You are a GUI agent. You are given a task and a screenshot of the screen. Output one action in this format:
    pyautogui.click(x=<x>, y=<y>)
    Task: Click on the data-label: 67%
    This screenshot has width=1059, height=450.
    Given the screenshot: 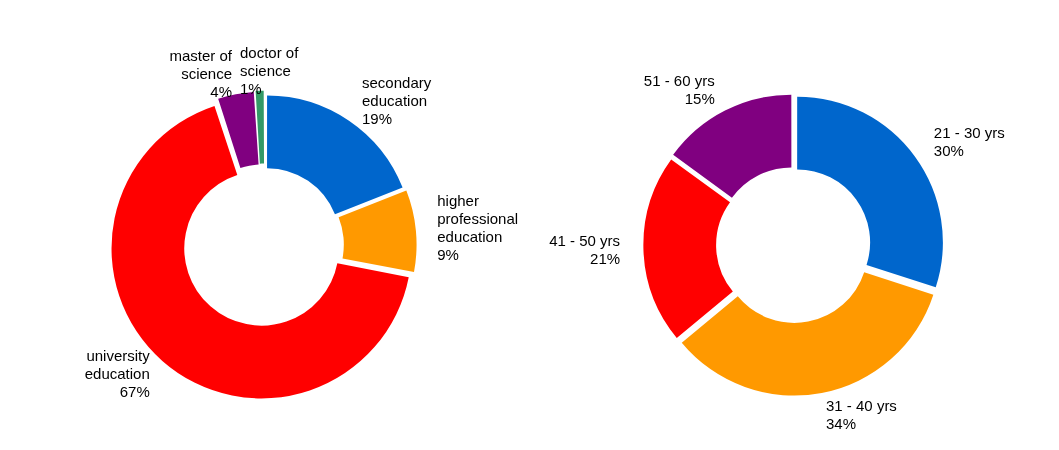 What is the action you would take?
    pyautogui.click(x=134, y=392)
    